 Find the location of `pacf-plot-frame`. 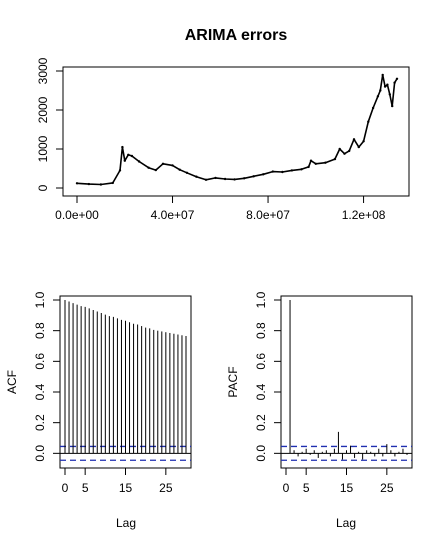

pacf-plot-frame is located at coordinates (346, 382).